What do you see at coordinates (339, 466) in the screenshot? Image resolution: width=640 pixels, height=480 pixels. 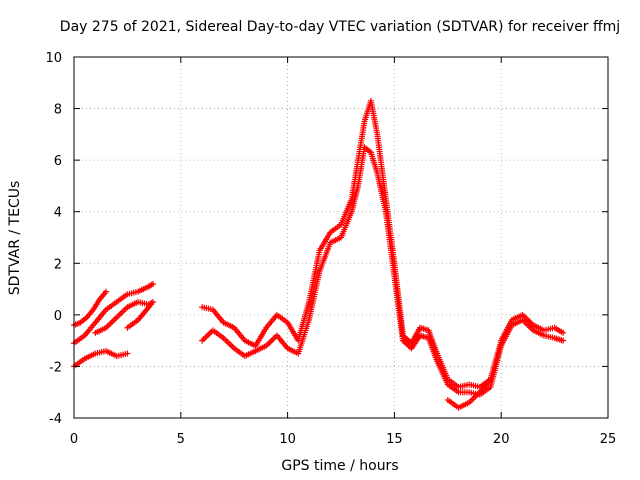 I see `x-axis-label: GPS time / hours` at bounding box center [339, 466].